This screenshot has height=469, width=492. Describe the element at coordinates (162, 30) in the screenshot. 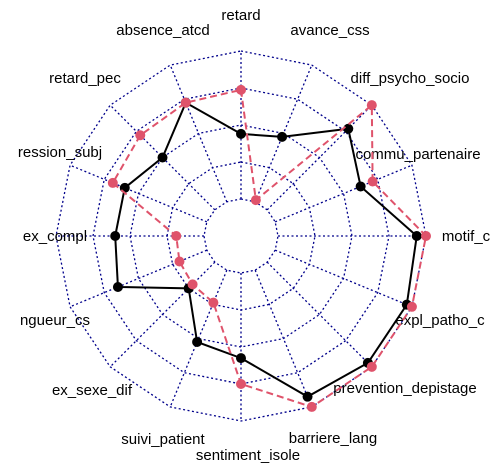

I see `axis-label: absence_atcd` at that location.